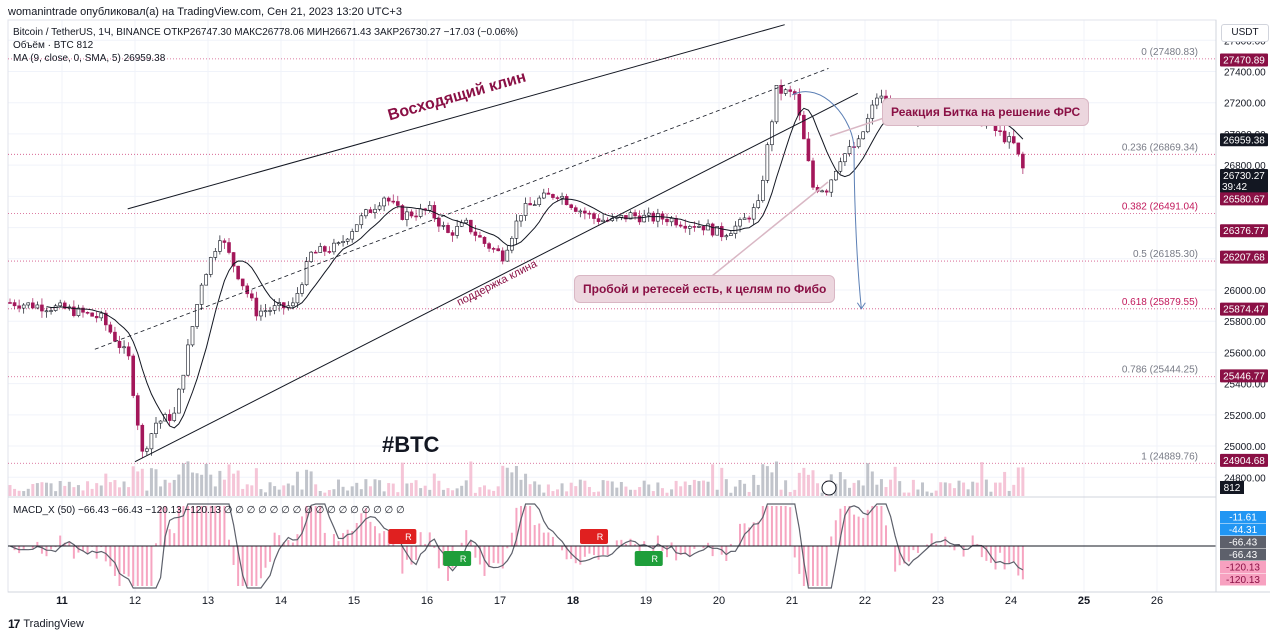 This screenshot has height=636, width=1280. I want to click on fed-reaction-note: Реакция Битка на решение ФРС, so click(986, 112).